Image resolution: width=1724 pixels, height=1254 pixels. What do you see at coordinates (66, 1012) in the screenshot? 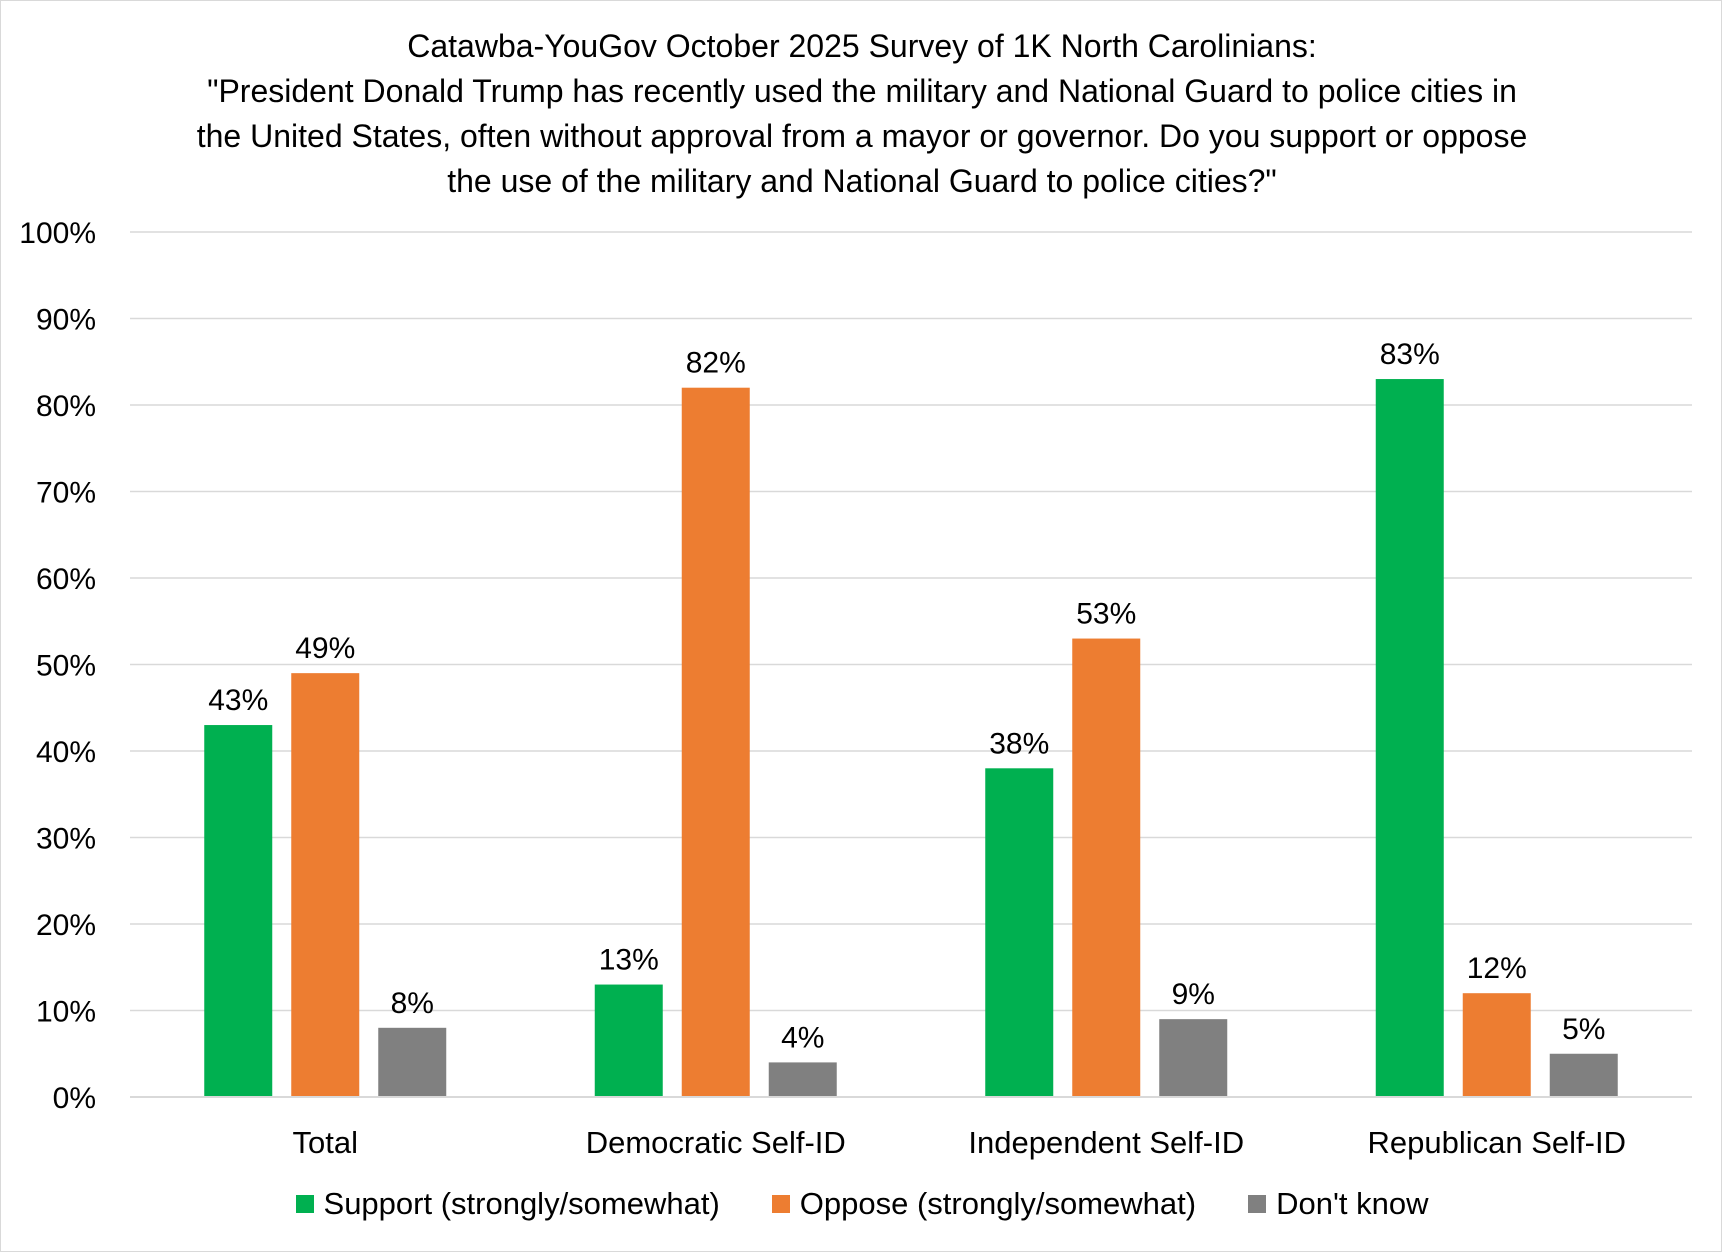
I see `y-tick-label: 10%` at bounding box center [66, 1012].